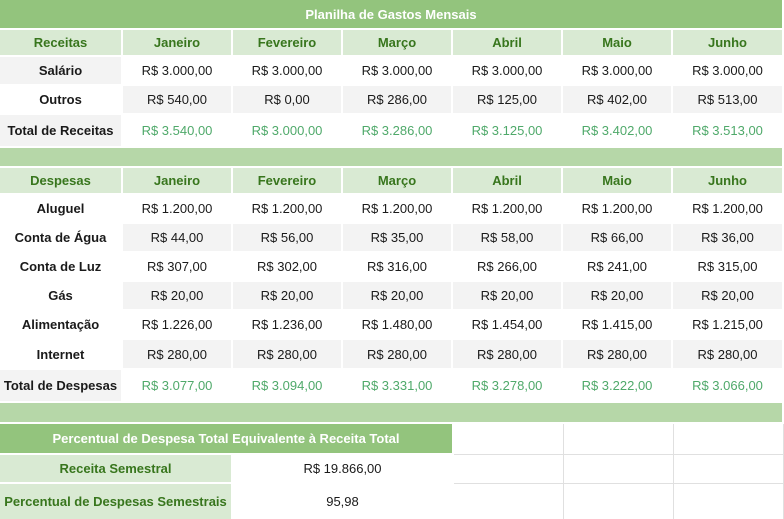 The height and width of the screenshot is (519, 784). Describe the element at coordinates (288, 131) in the screenshot. I see `total-cell: R$ 3.000,00` at that location.